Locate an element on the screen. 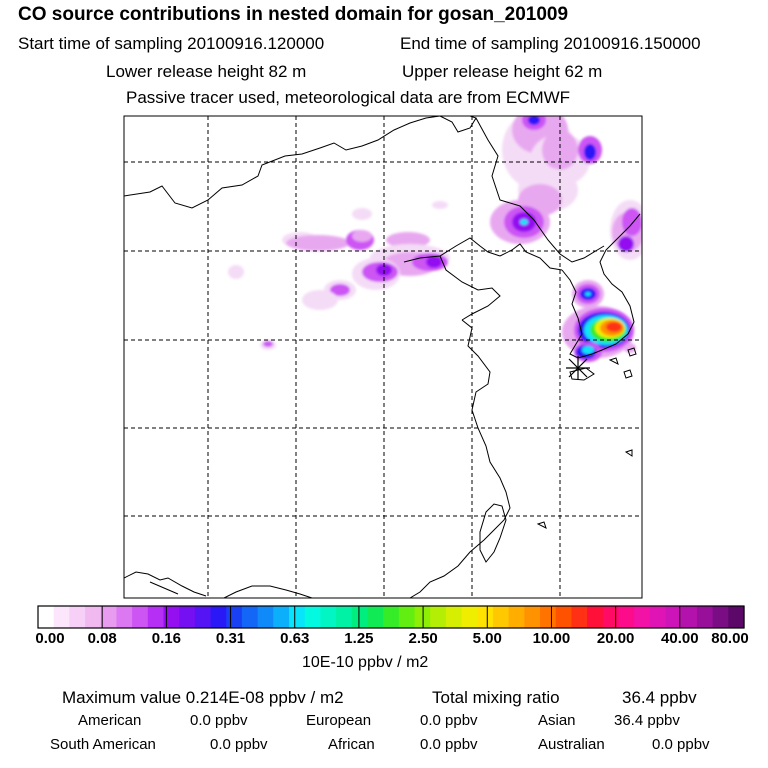 This screenshot has width=768, height=768. australian-value: 0.0 ppbv is located at coordinates (681, 744).